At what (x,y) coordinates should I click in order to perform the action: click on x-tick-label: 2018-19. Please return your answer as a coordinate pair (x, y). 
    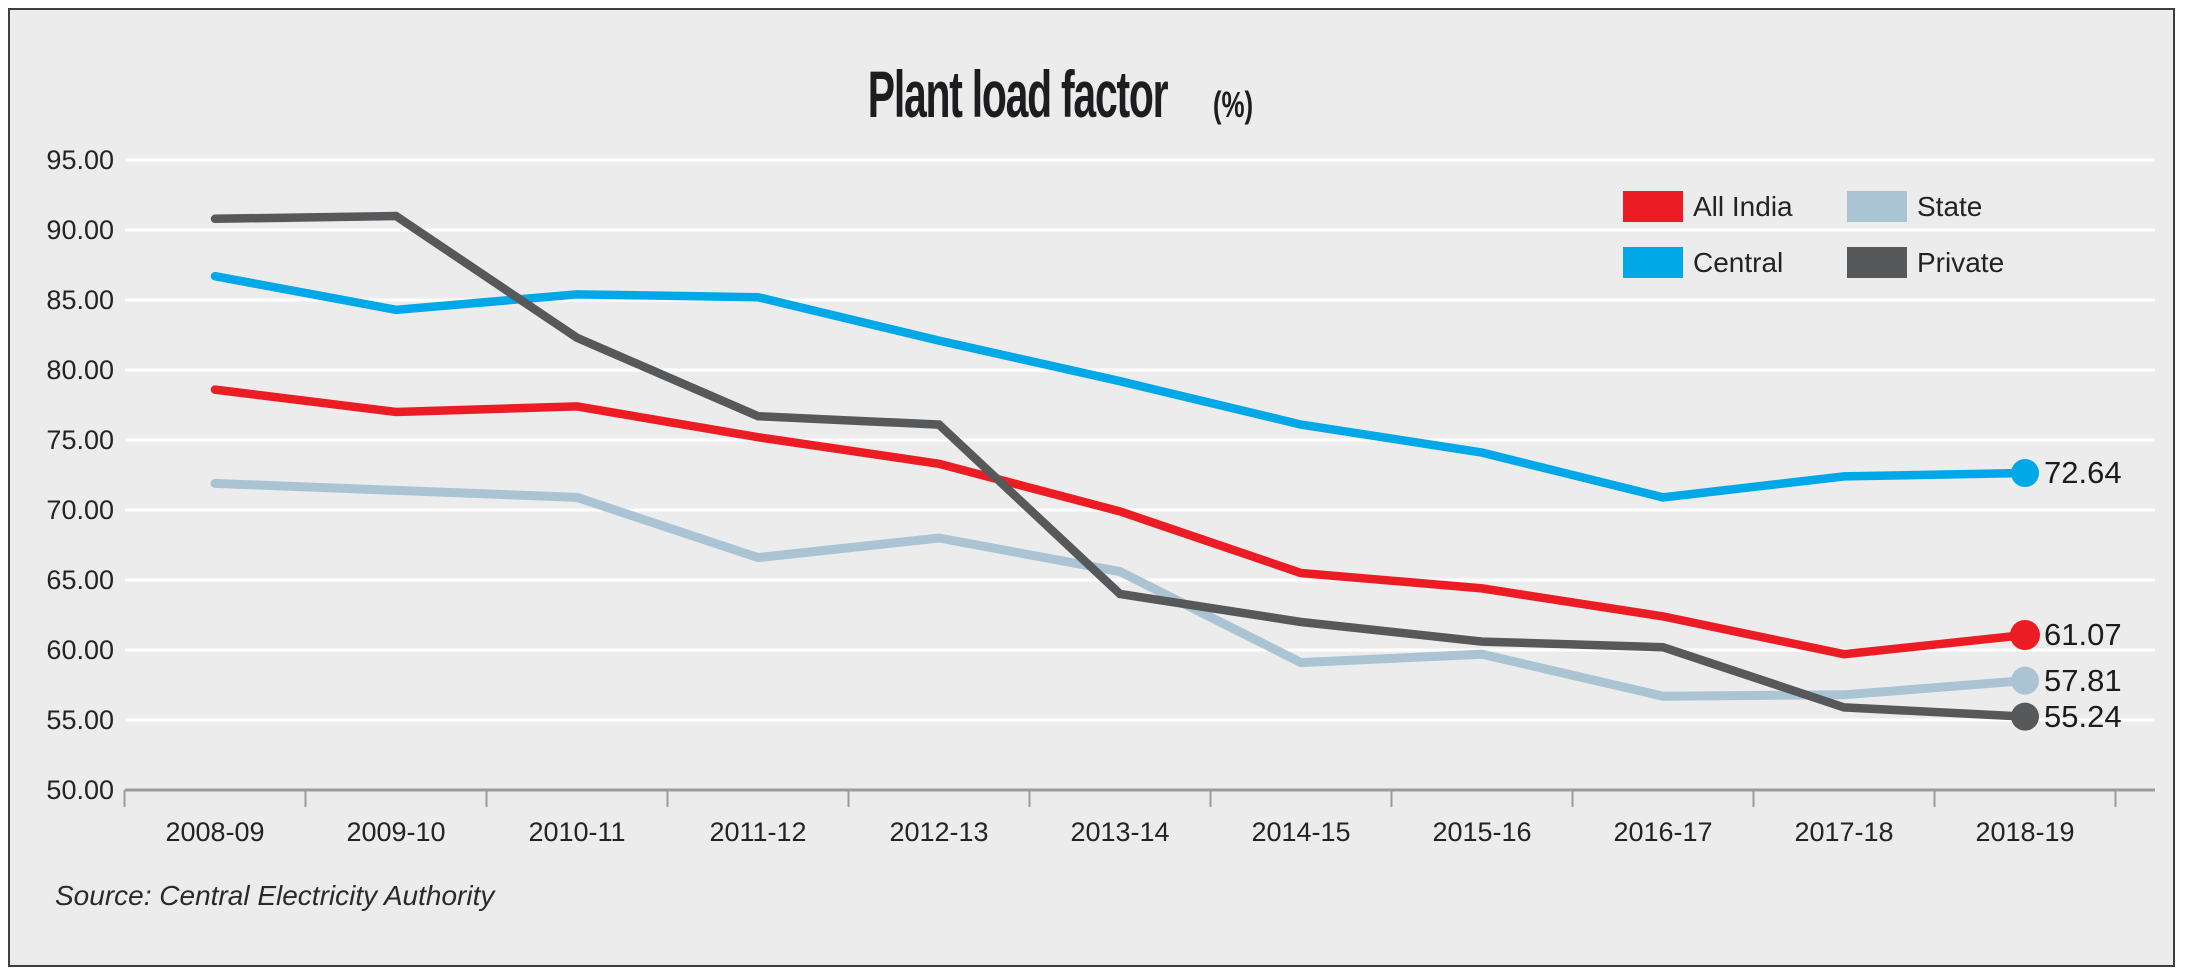
    Looking at the image, I should click on (2025, 832).